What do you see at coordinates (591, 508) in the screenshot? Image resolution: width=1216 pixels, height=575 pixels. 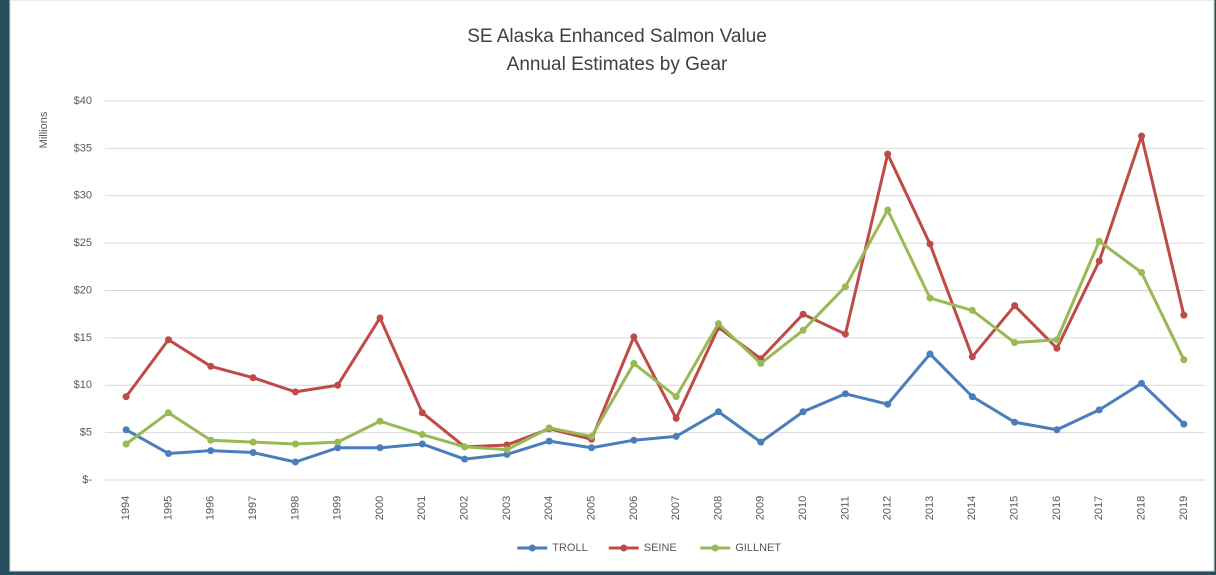 I see `x-tick-label: 2005` at bounding box center [591, 508].